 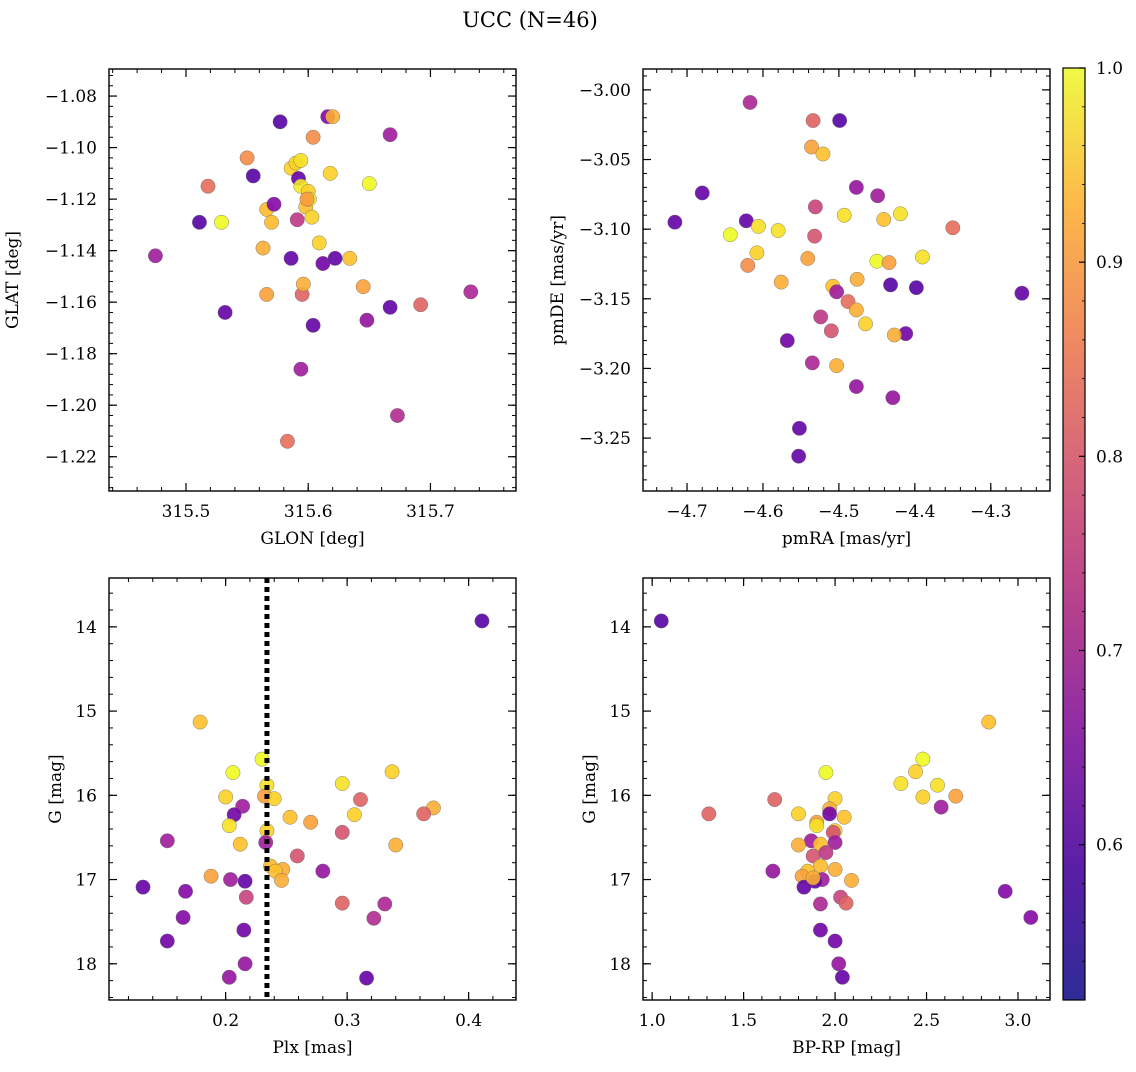 I want to click on y-tick-label: 15, so click(x=86, y=712).